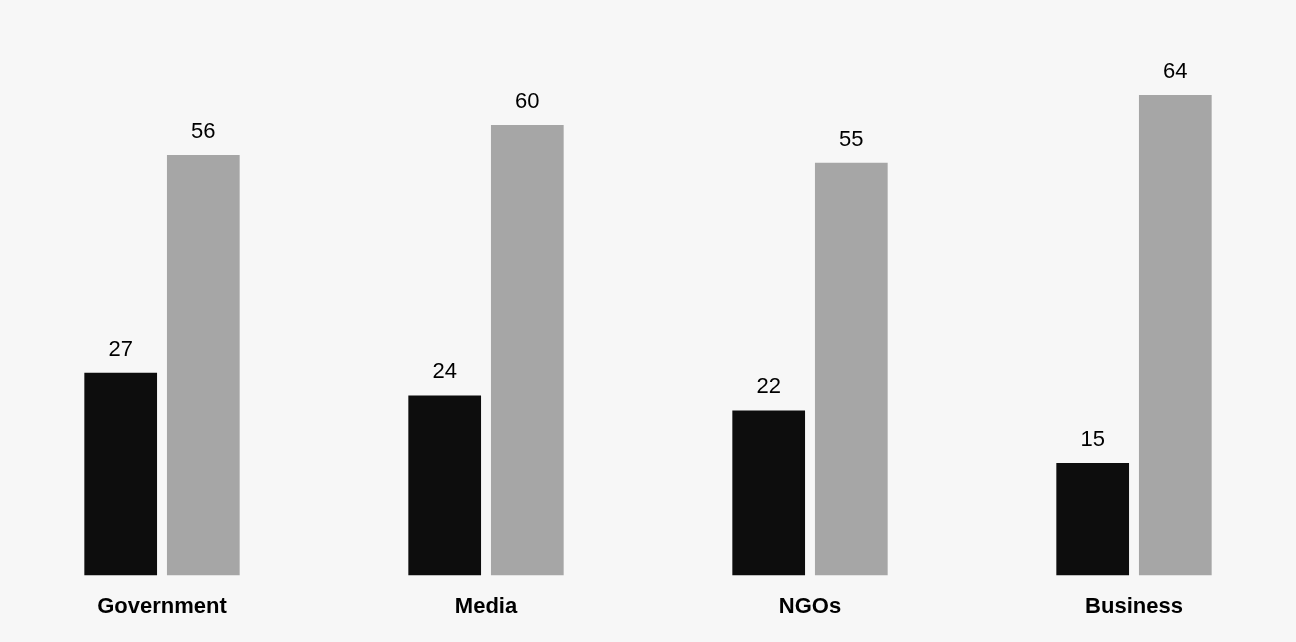  I want to click on data-label: 64, so click(1175, 71).